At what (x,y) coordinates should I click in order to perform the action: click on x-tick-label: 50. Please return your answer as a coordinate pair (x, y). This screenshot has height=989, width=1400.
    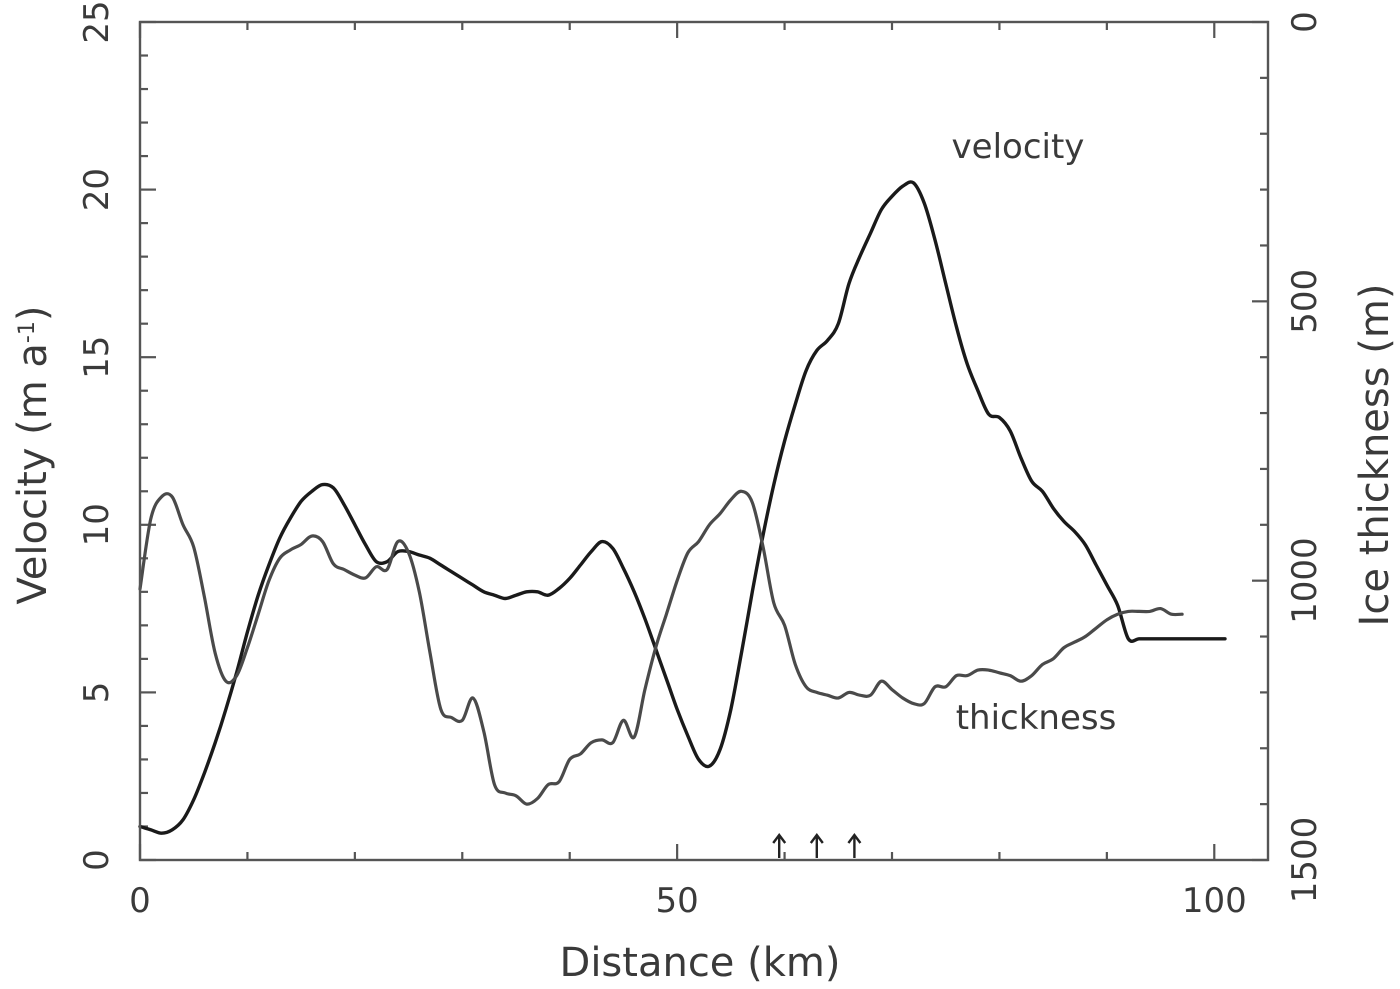
    Looking at the image, I should click on (677, 901).